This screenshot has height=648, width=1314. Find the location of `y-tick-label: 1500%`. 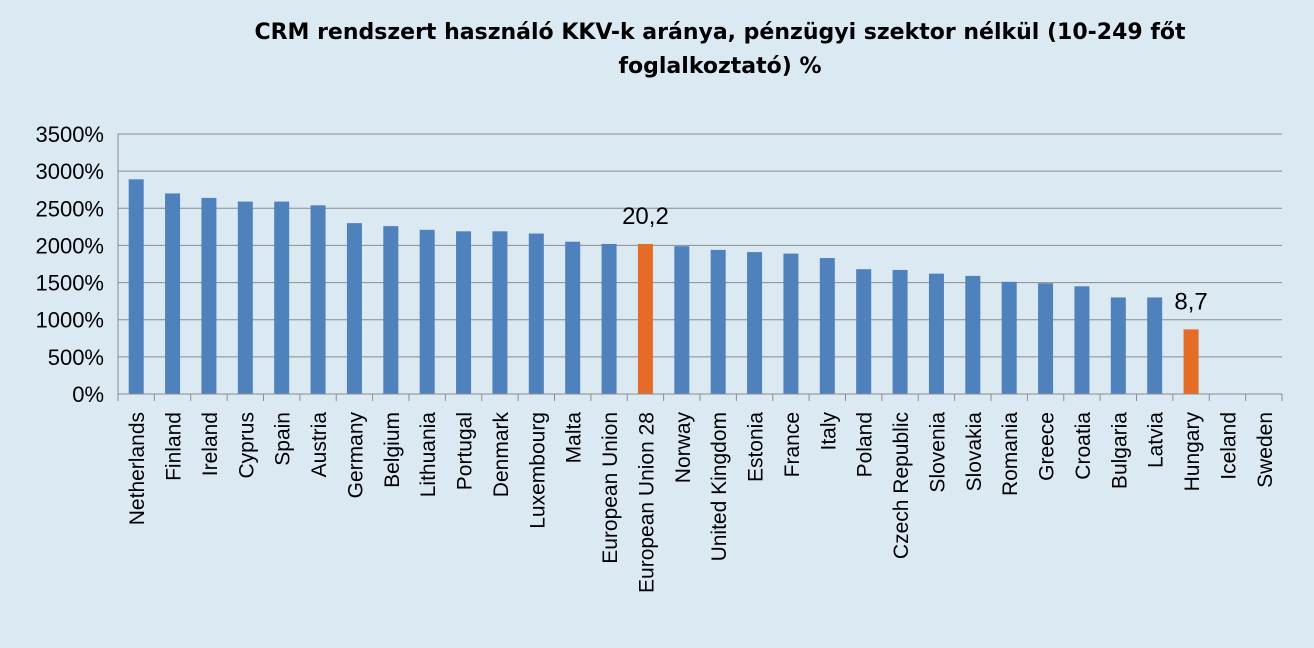

y-tick-label: 1500% is located at coordinates (69, 283).